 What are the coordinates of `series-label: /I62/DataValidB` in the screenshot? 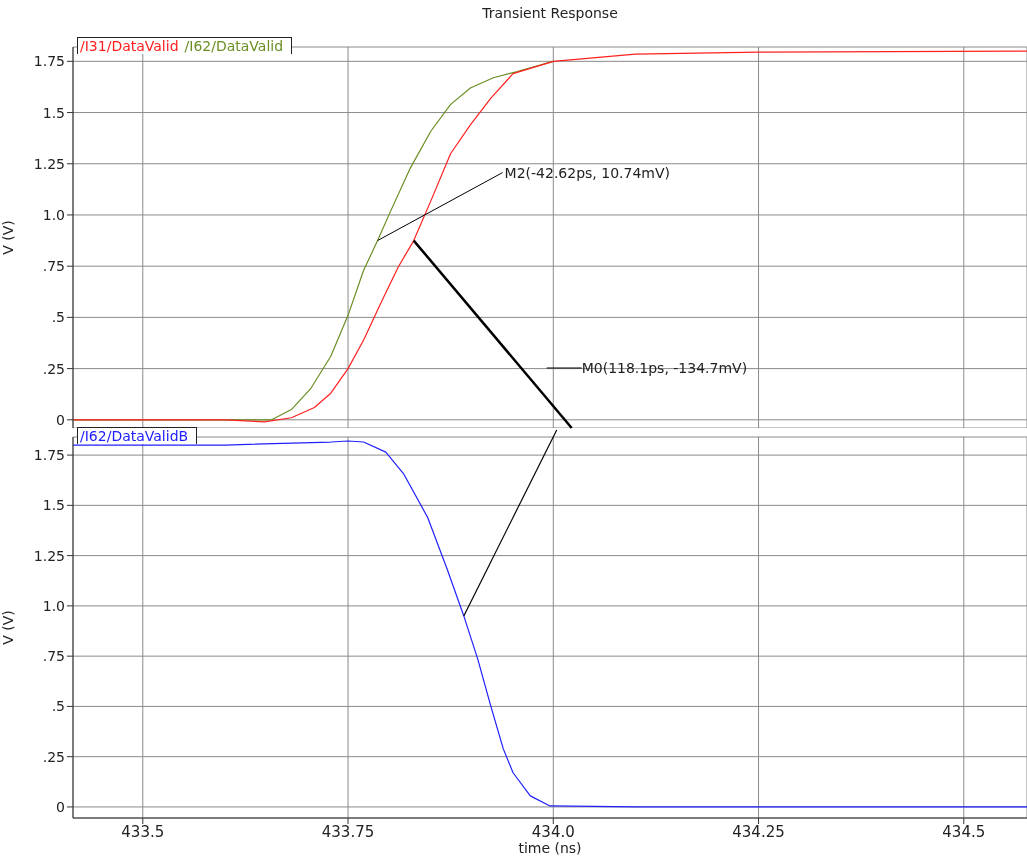 It's located at (134, 436).